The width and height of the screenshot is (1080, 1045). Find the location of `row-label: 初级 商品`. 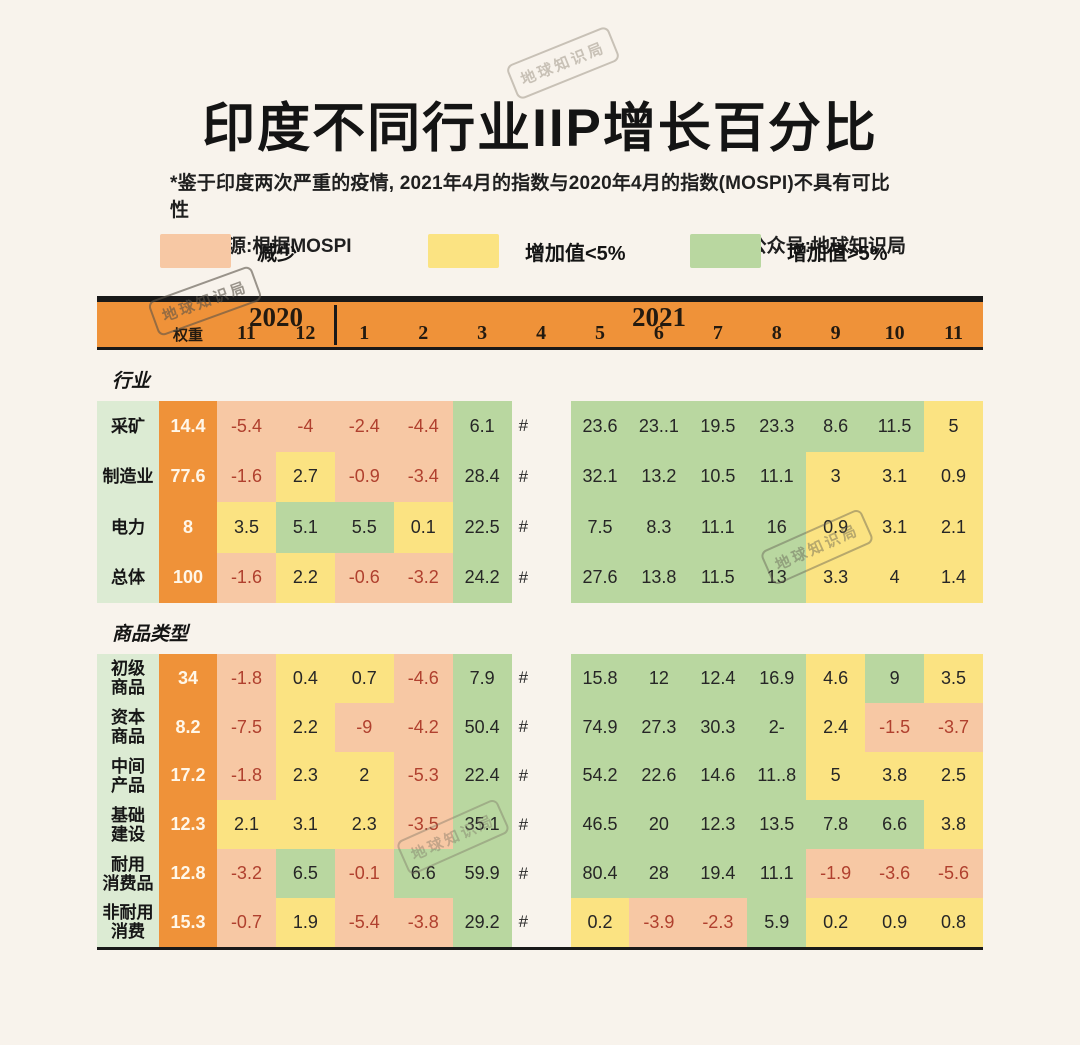

row-label: 初级 商品 is located at coordinates (128, 678).